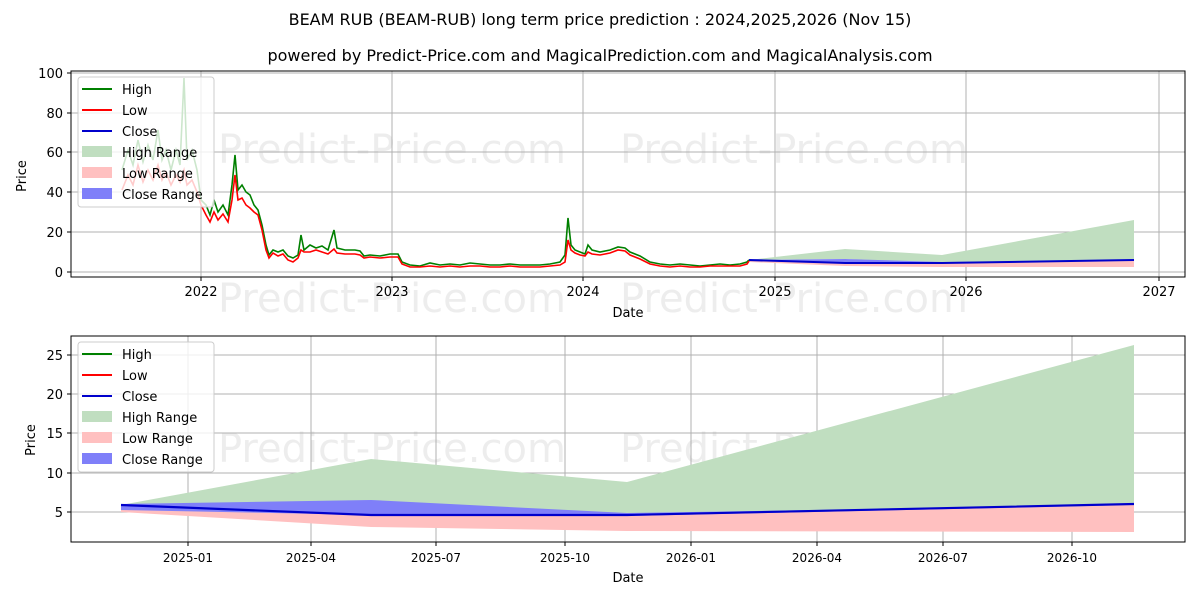 The height and width of the screenshot is (600, 1200). What do you see at coordinates (941, 241) in the screenshot?
I see `high-range-area` at bounding box center [941, 241].